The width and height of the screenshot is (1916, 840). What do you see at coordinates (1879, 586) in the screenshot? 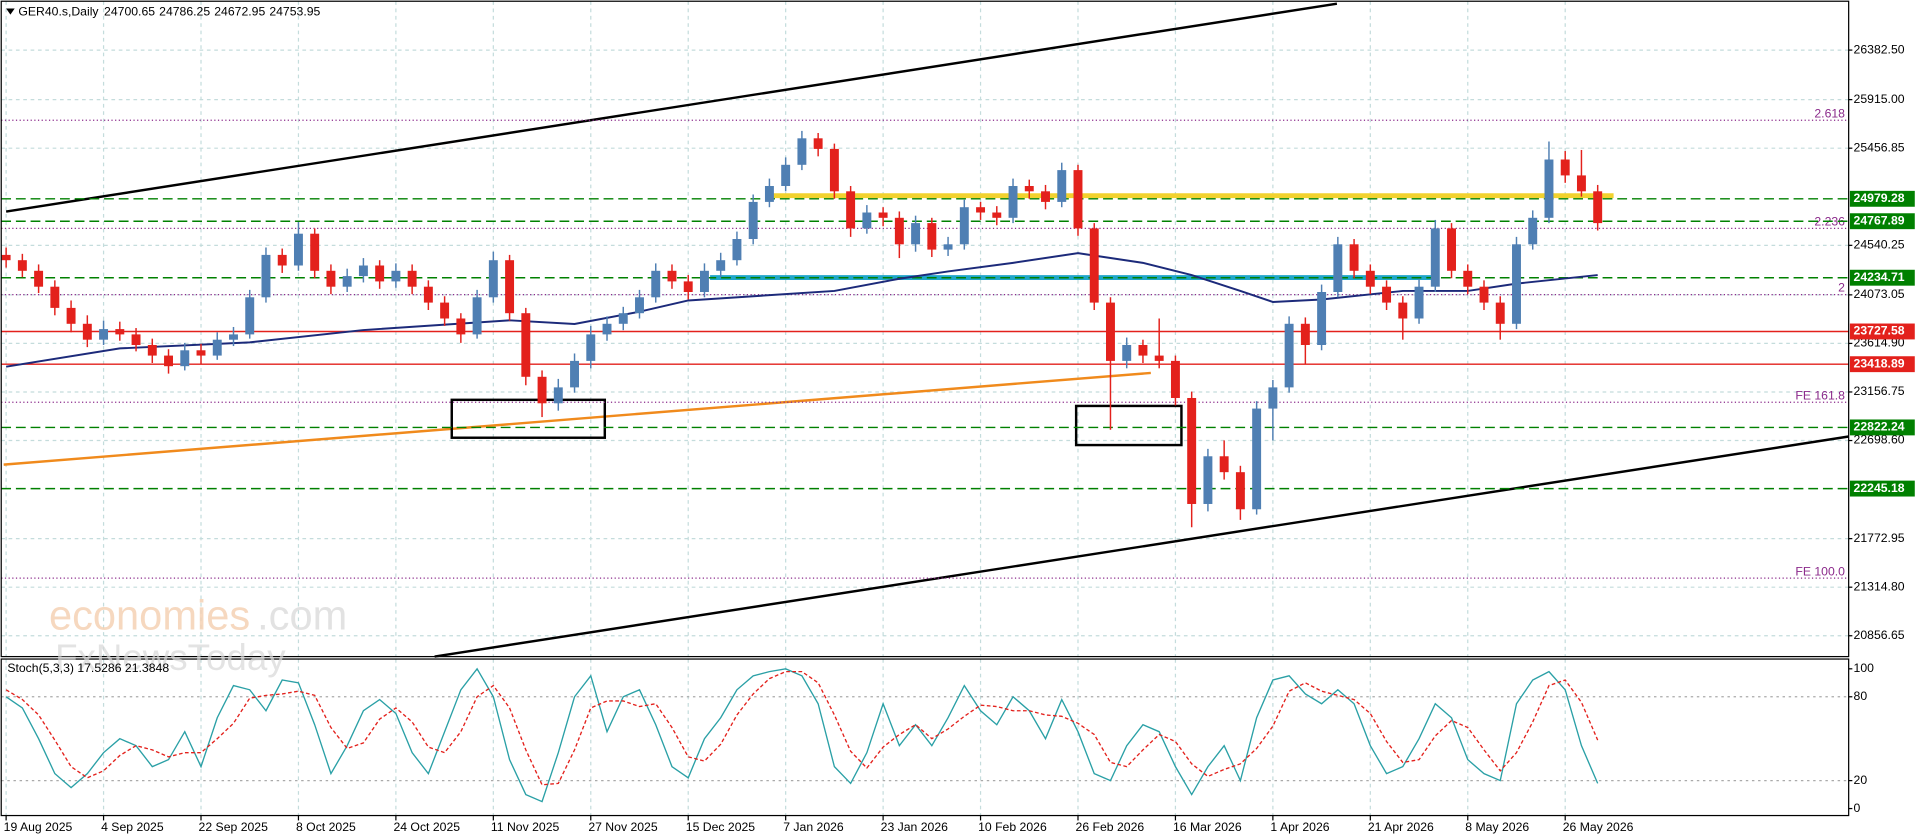
I see `y-tick-label: 21314.80` at bounding box center [1879, 586].